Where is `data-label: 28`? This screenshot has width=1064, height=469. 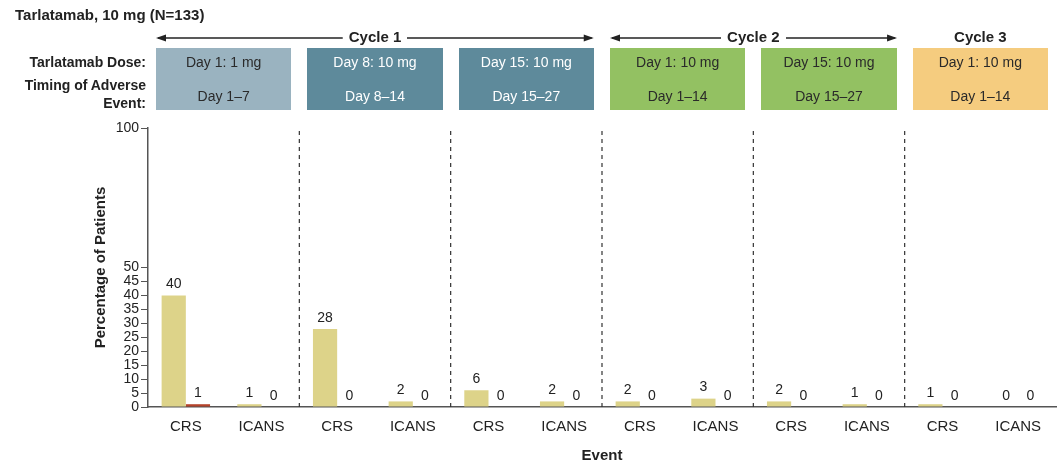
data-label: 28 is located at coordinates (325, 316).